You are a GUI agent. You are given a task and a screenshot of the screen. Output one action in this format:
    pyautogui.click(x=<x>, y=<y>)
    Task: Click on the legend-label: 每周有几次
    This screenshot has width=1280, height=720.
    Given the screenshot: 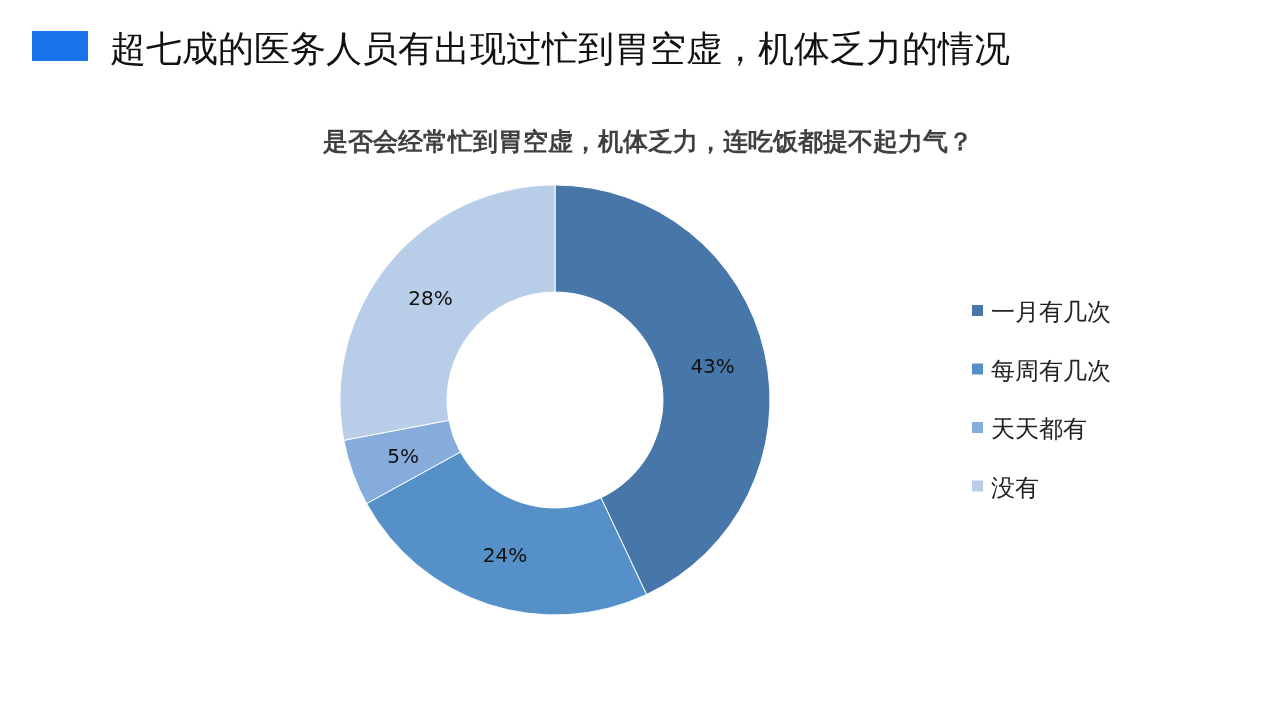 What is the action you would take?
    pyautogui.click(x=1051, y=370)
    